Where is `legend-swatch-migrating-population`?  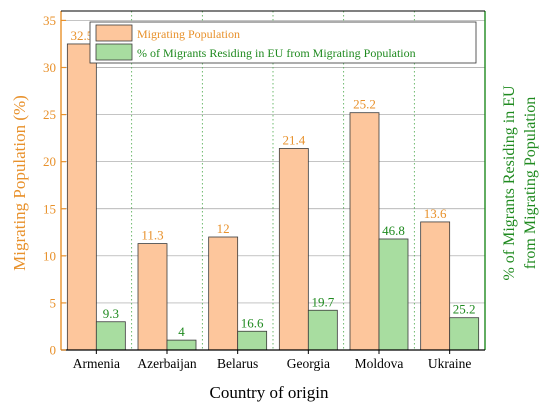
legend-swatch-migrating-population is located at coordinates (114, 33).